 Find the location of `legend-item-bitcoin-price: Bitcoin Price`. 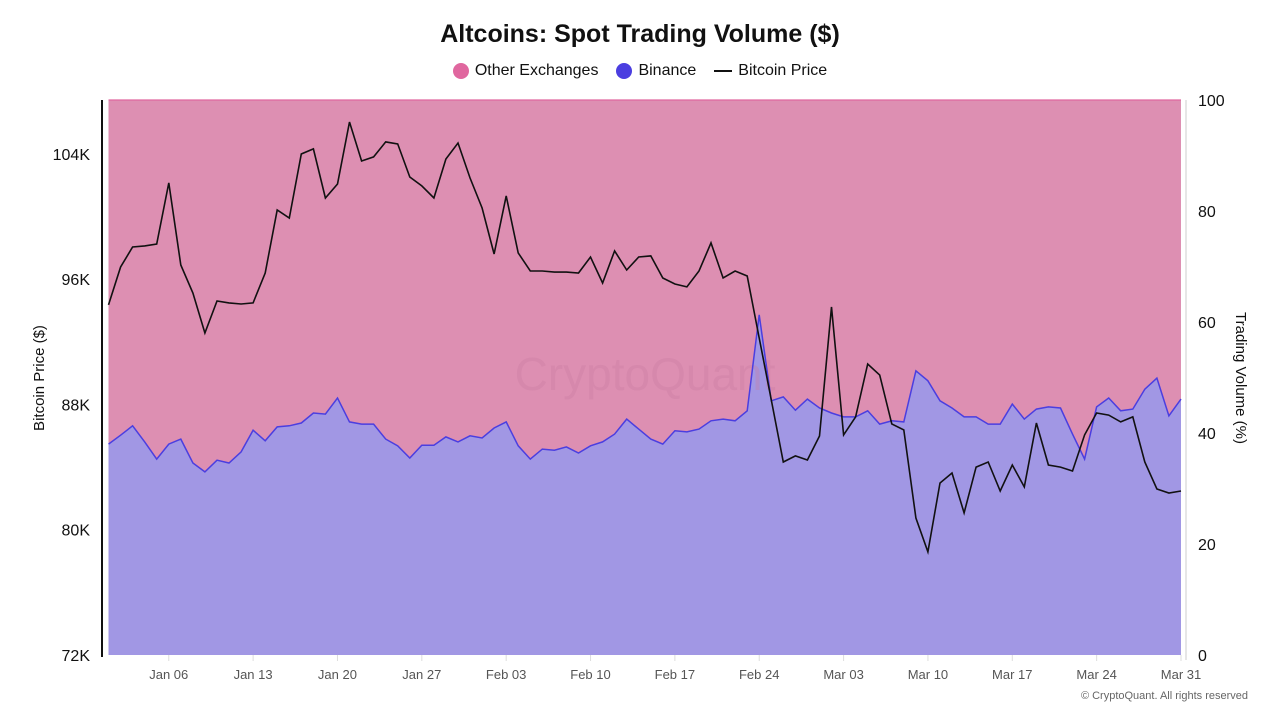

legend-item-bitcoin-price: Bitcoin Price is located at coordinates (770, 71).